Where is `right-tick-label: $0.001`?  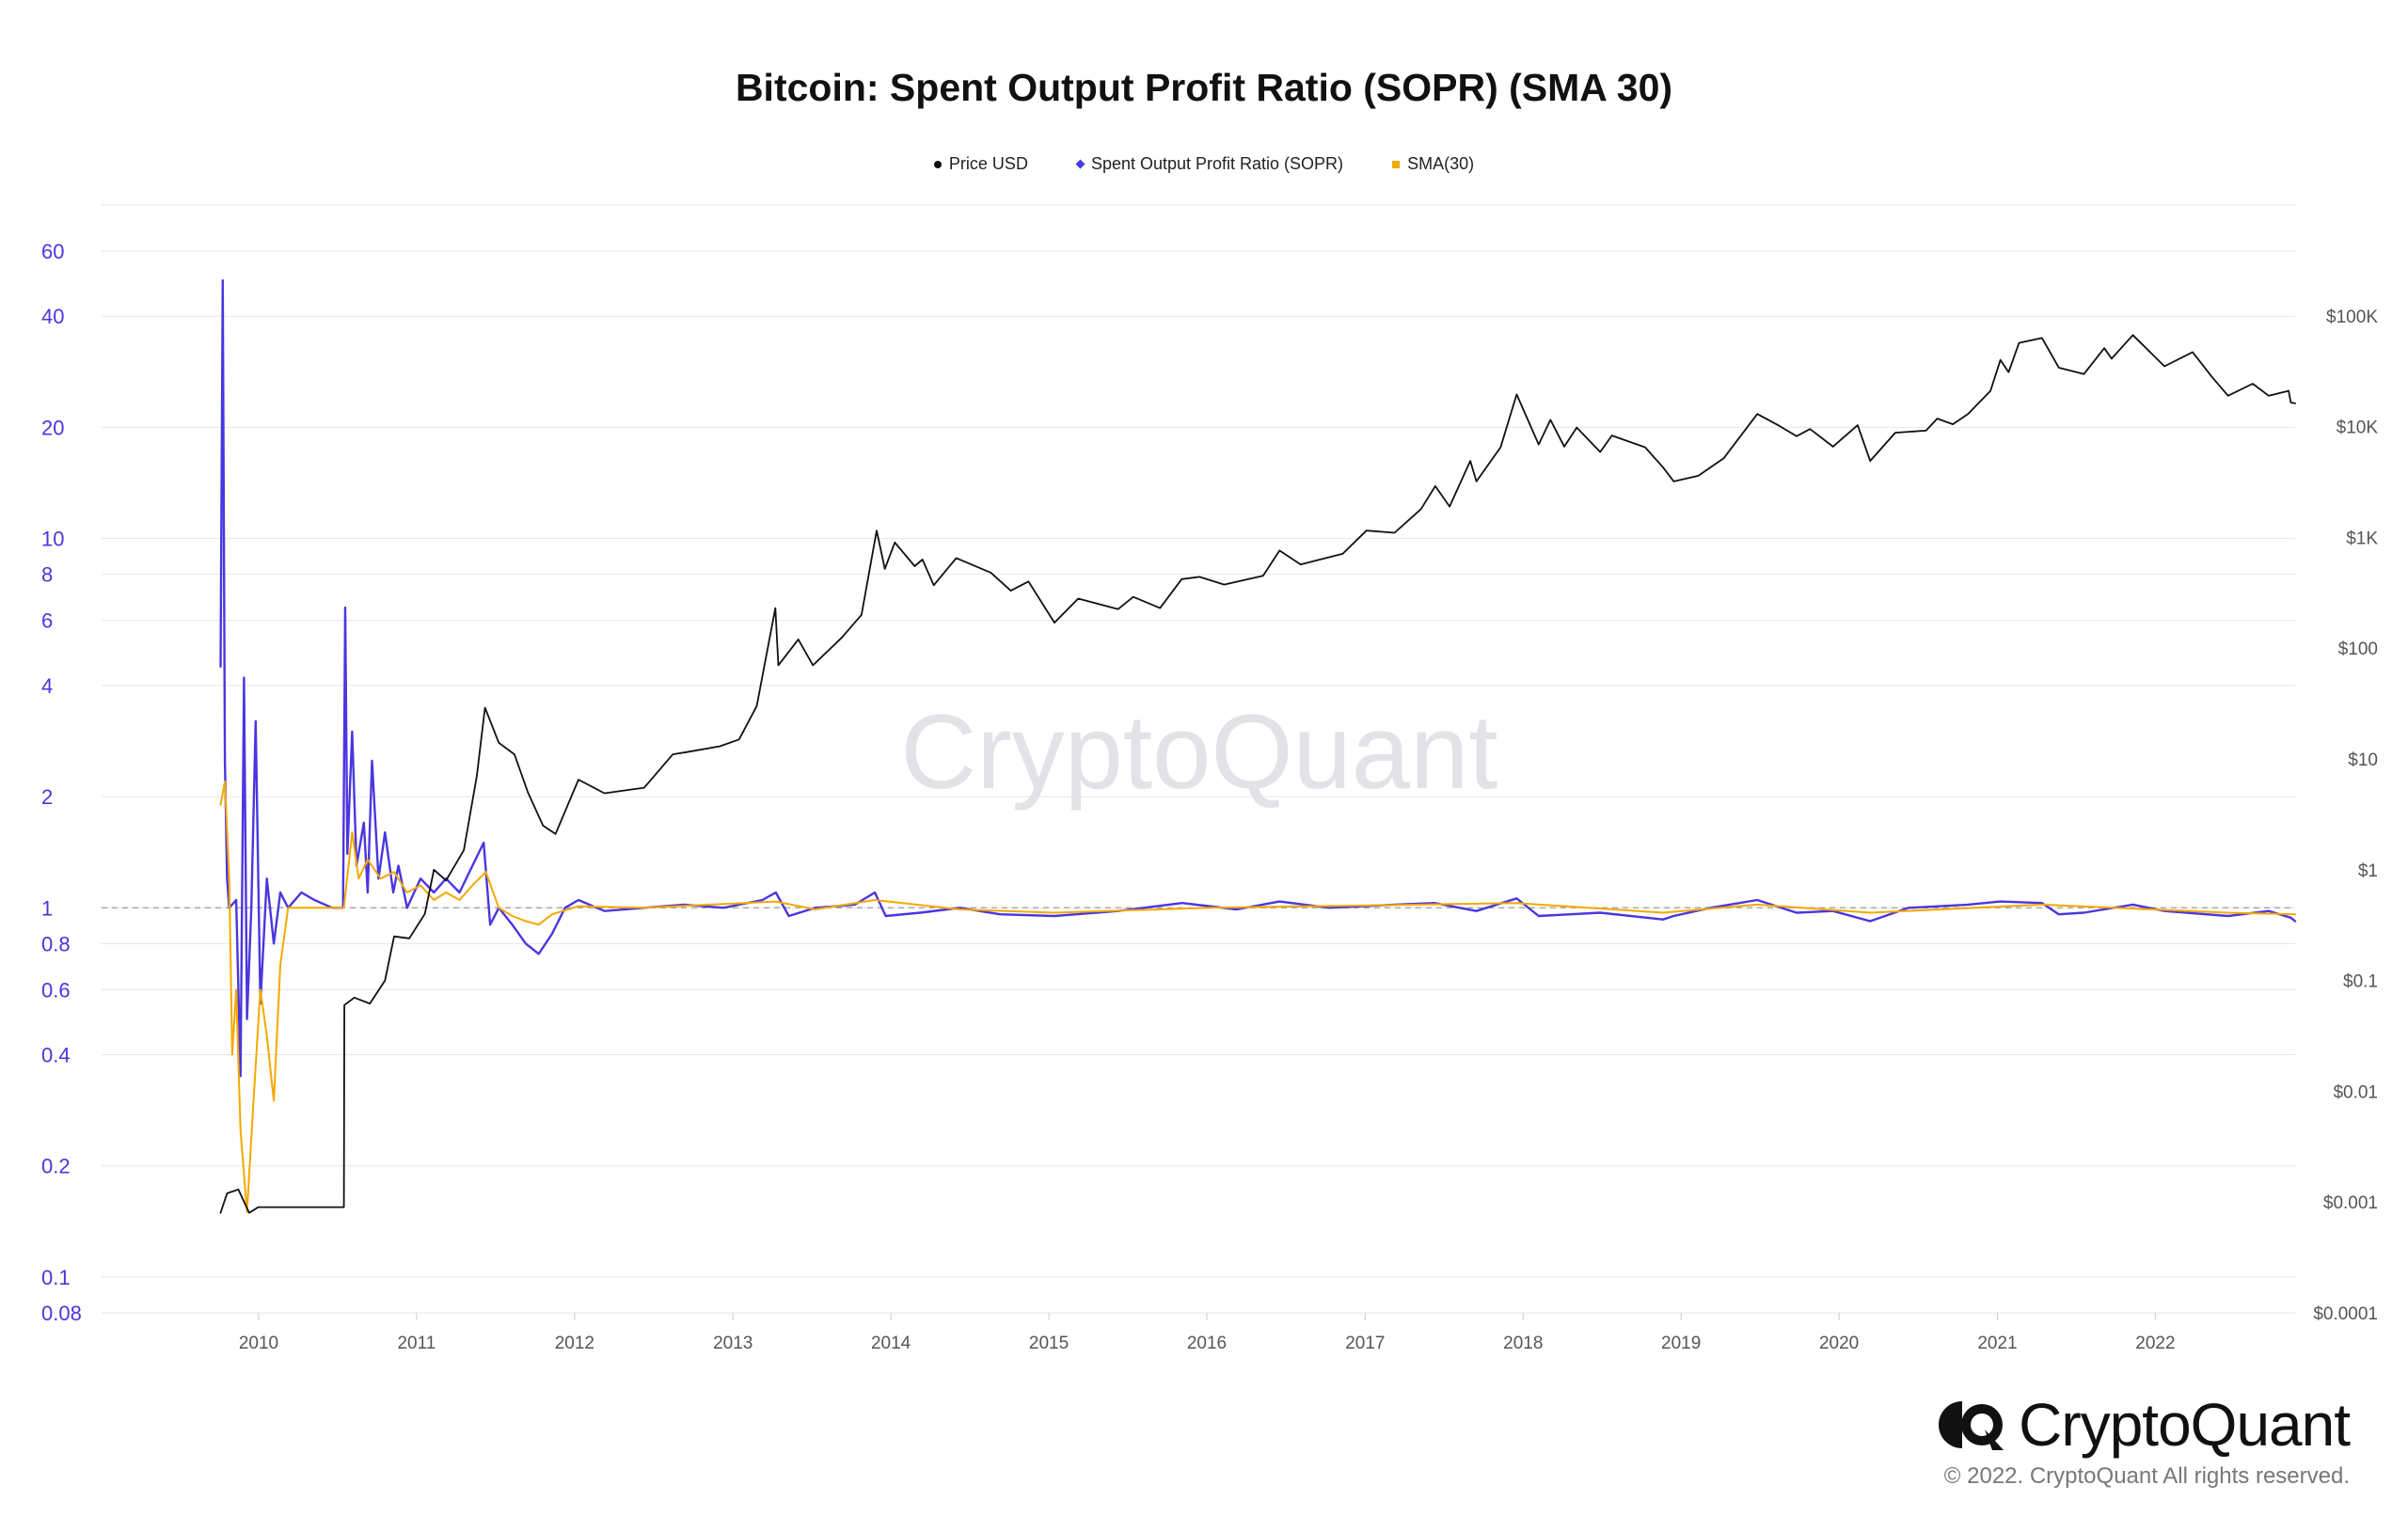 right-tick-label: $0.001 is located at coordinates (2351, 1203).